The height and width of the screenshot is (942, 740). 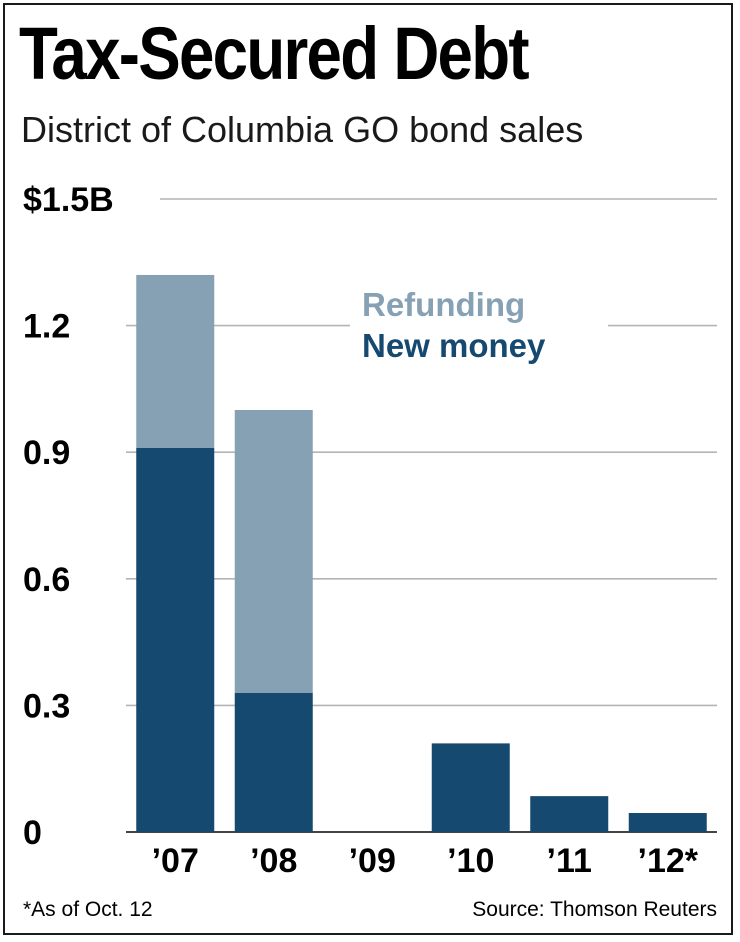 I want to click on chart-title: Tax-Secured Debt, so click(x=274, y=53).